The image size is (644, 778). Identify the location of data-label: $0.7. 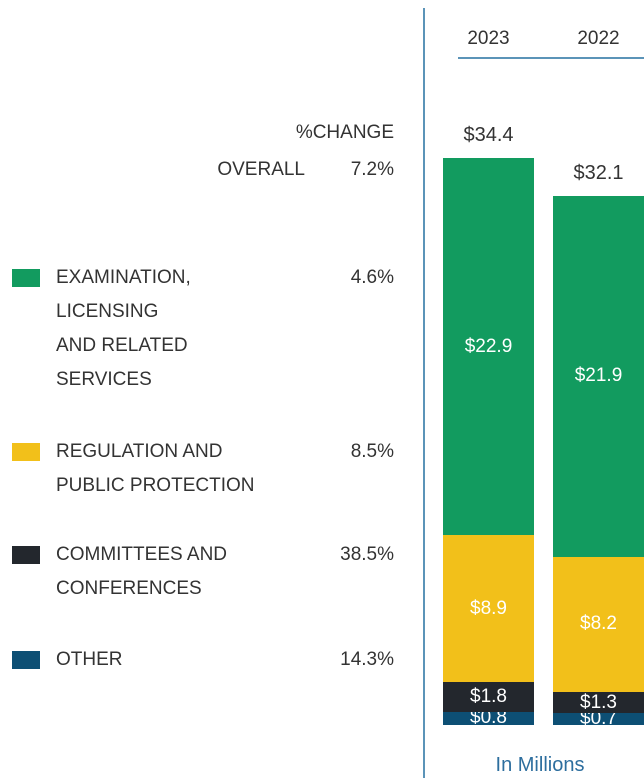
(598, 719).